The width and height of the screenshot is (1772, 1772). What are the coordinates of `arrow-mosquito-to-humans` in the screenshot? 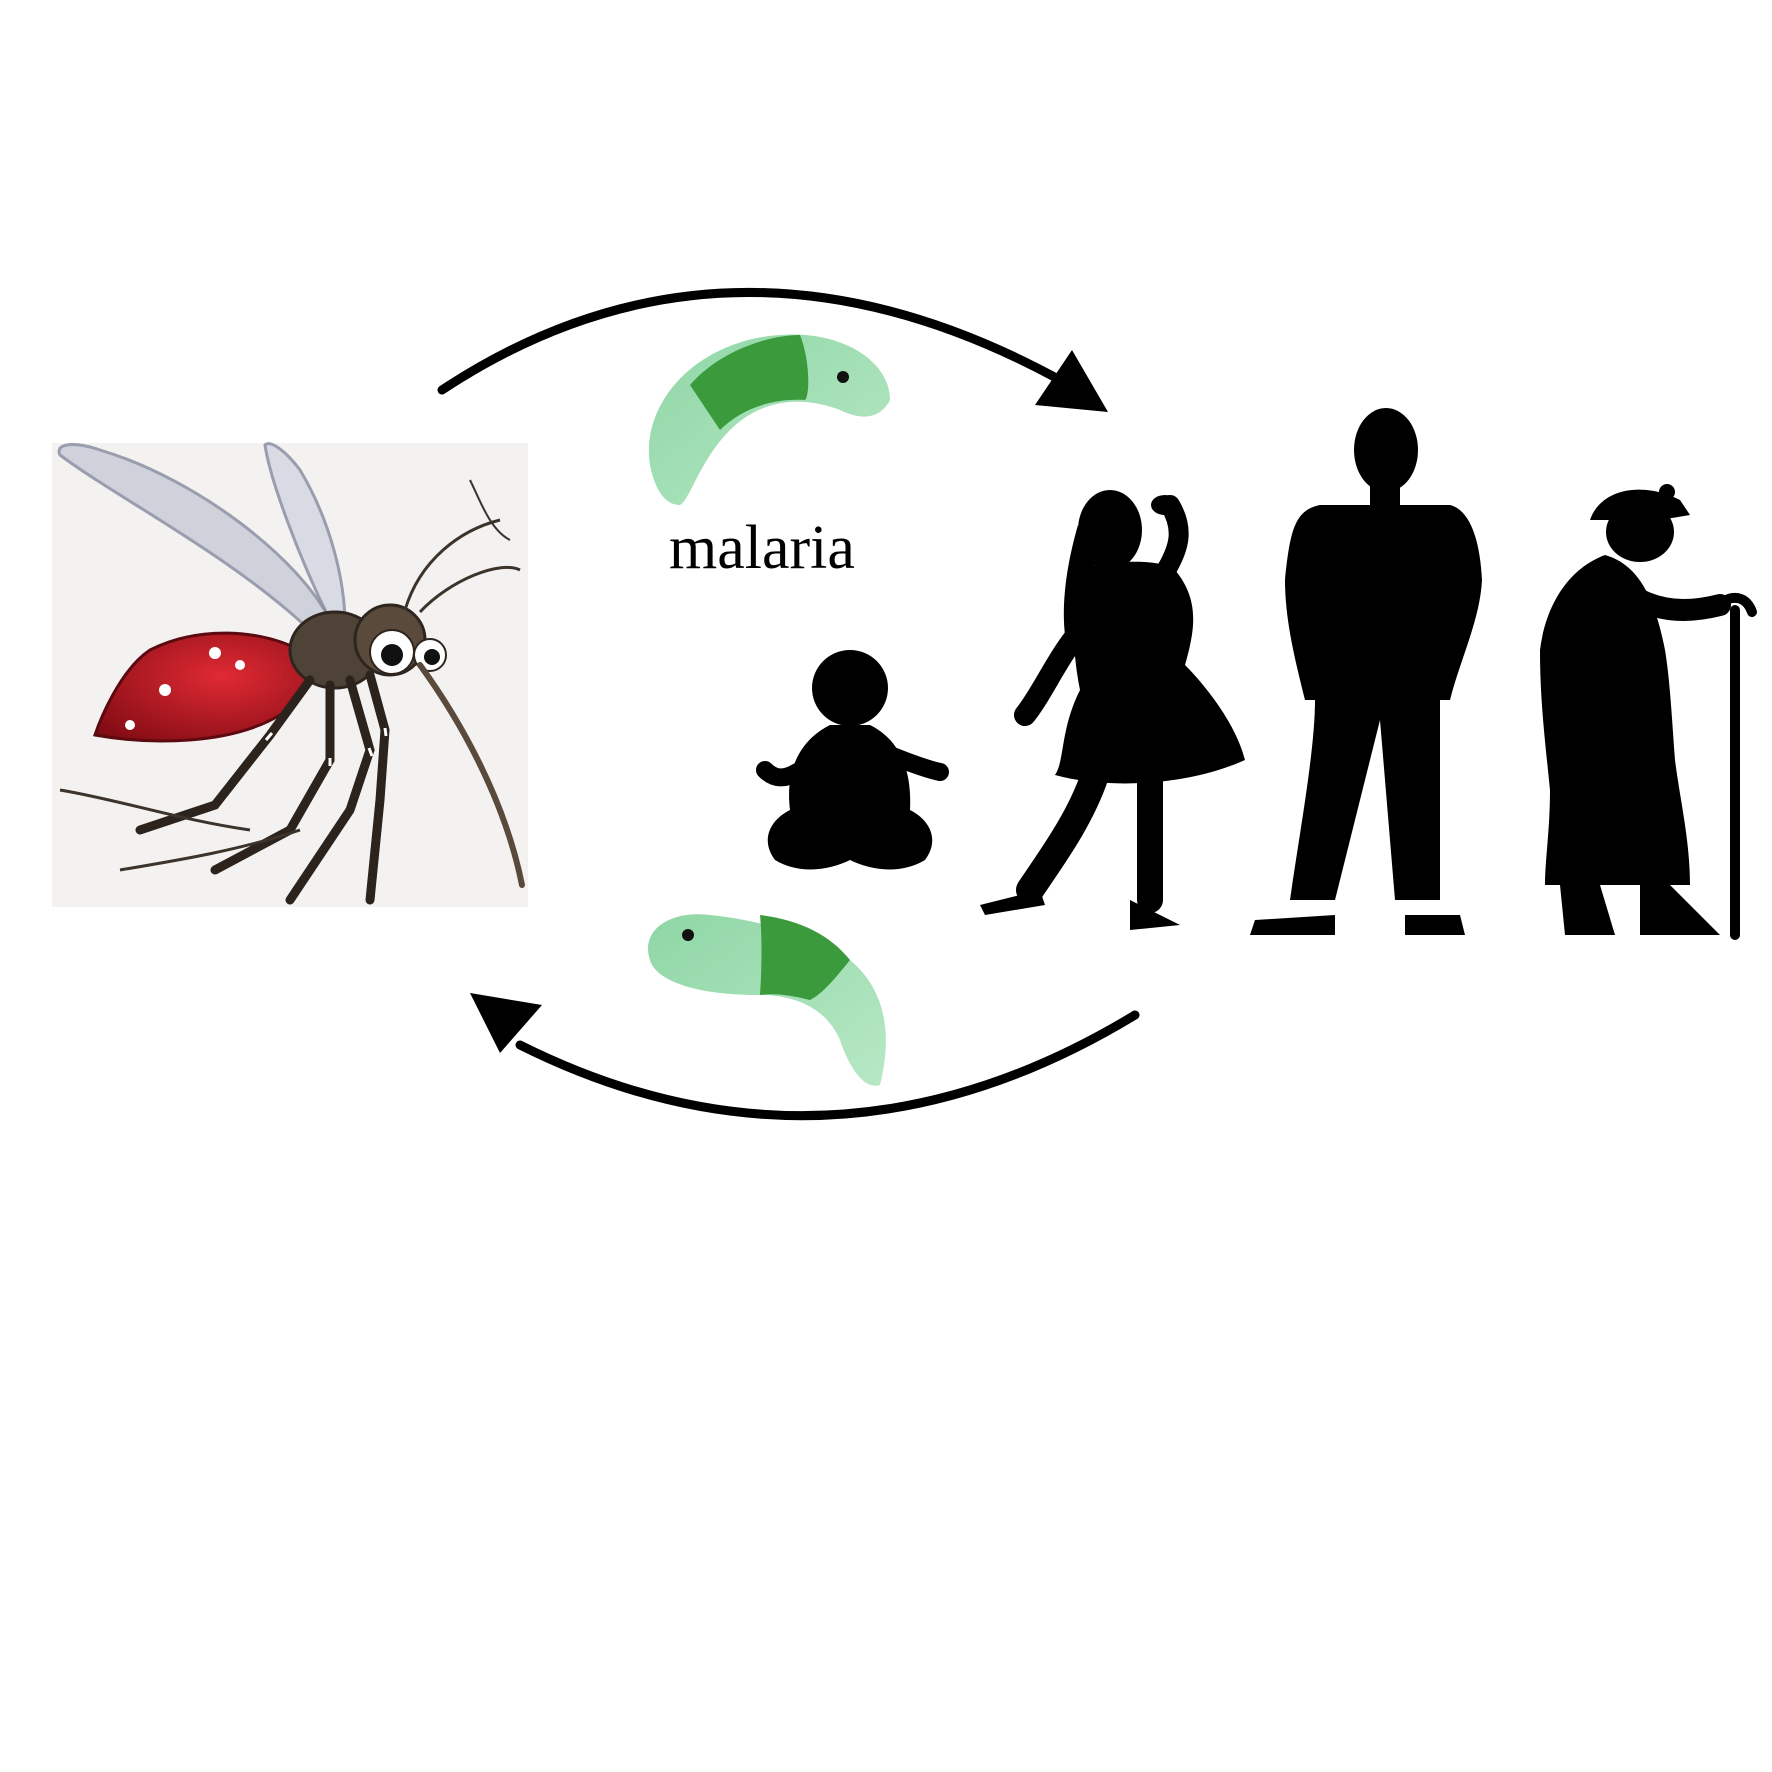 It's located at (772, 349).